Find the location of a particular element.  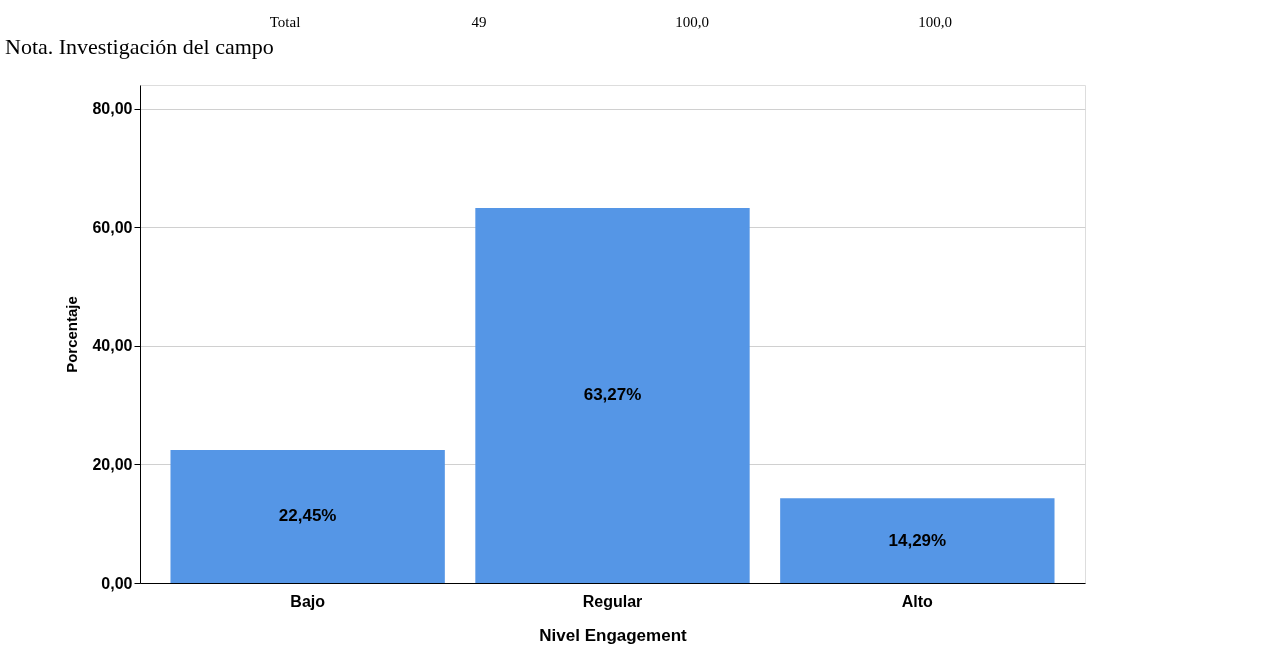

data-label: 63,27% is located at coordinates (612, 395).